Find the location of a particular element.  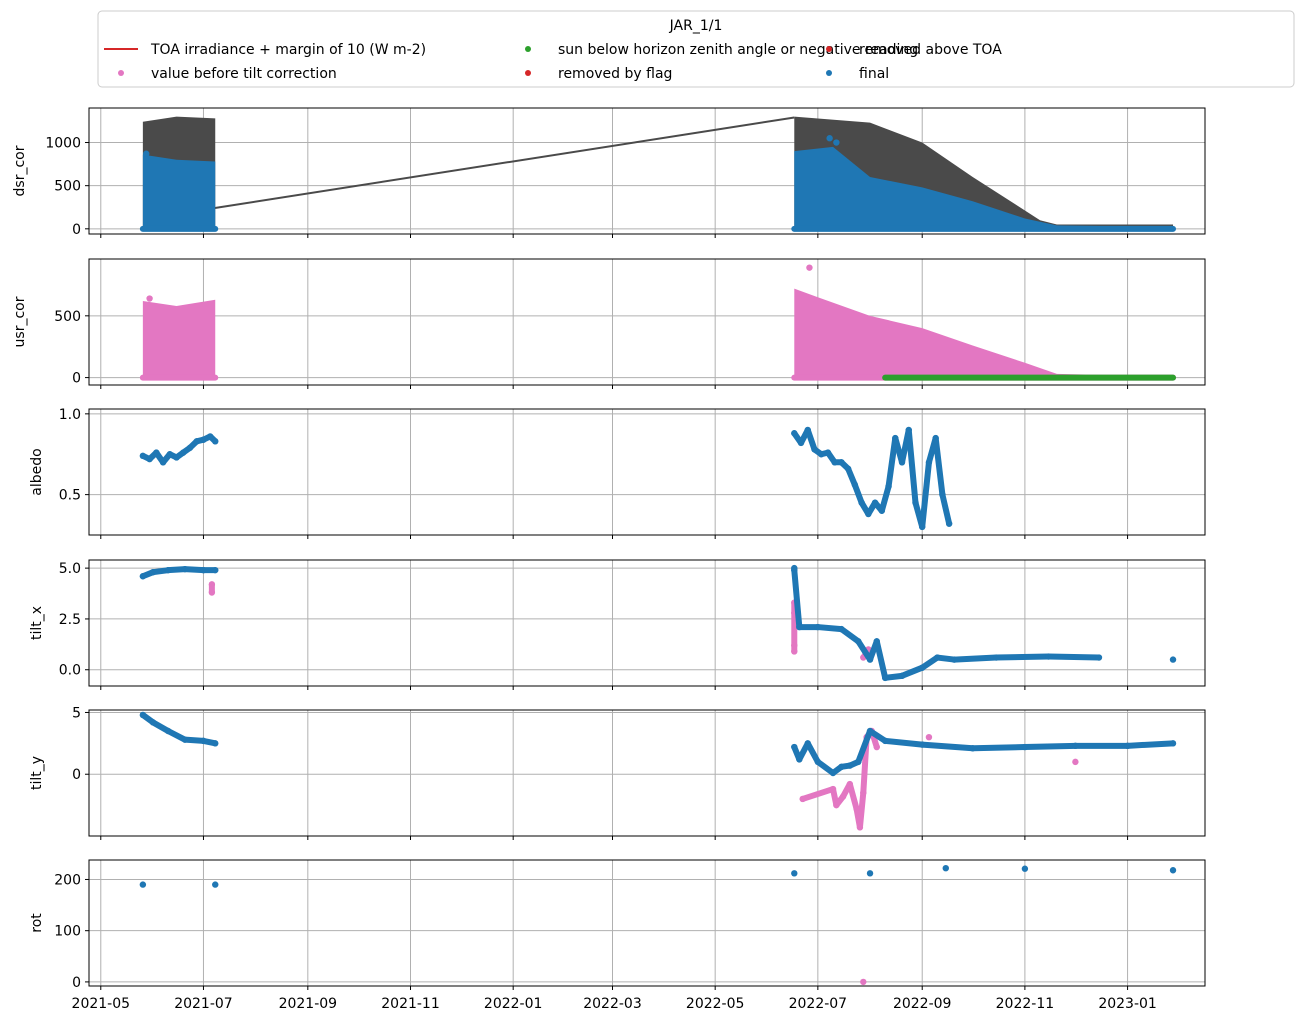

y-tick-label: 0.5 is located at coordinates (70, 496).